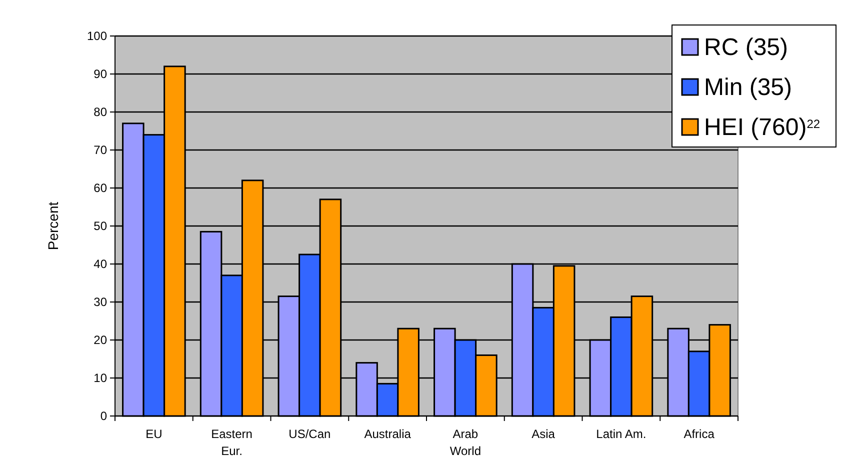 This screenshot has height=457, width=845. Describe the element at coordinates (101, 302) in the screenshot. I see `y-tick-label: 30` at that location.